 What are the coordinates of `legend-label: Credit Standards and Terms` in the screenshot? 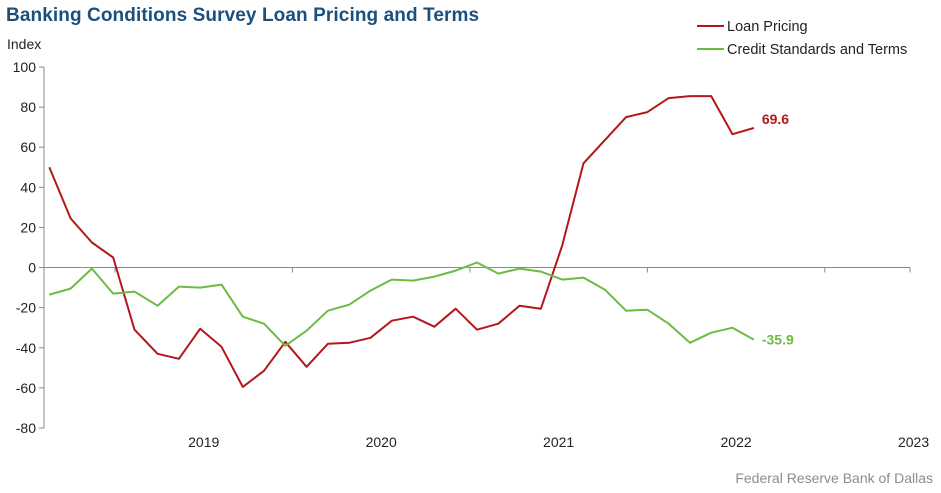 It's located at (817, 50).